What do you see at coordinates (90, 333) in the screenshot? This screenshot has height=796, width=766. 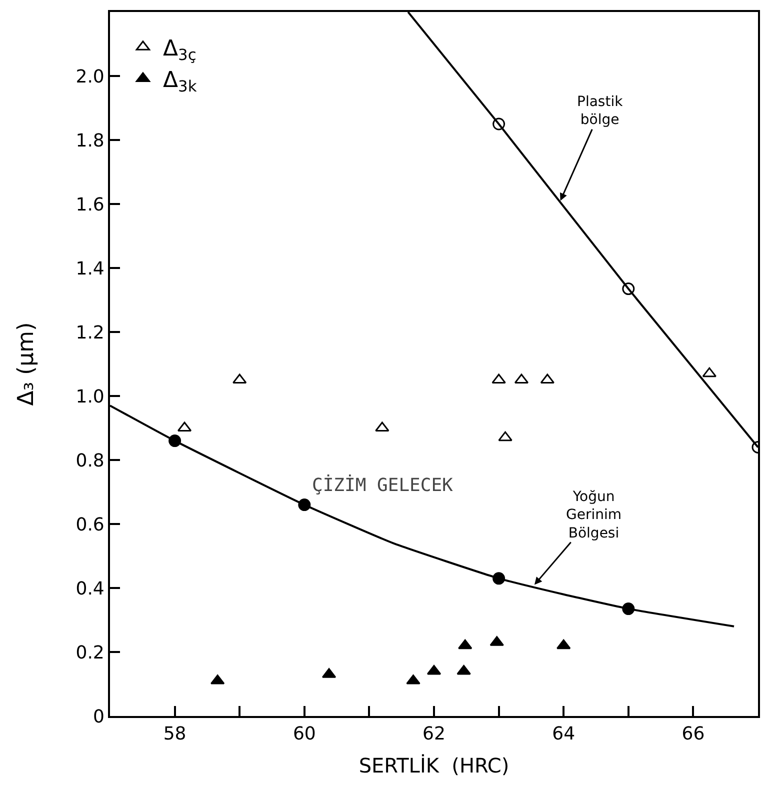 I see `y-tick-label: 1.2` at bounding box center [90, 333].